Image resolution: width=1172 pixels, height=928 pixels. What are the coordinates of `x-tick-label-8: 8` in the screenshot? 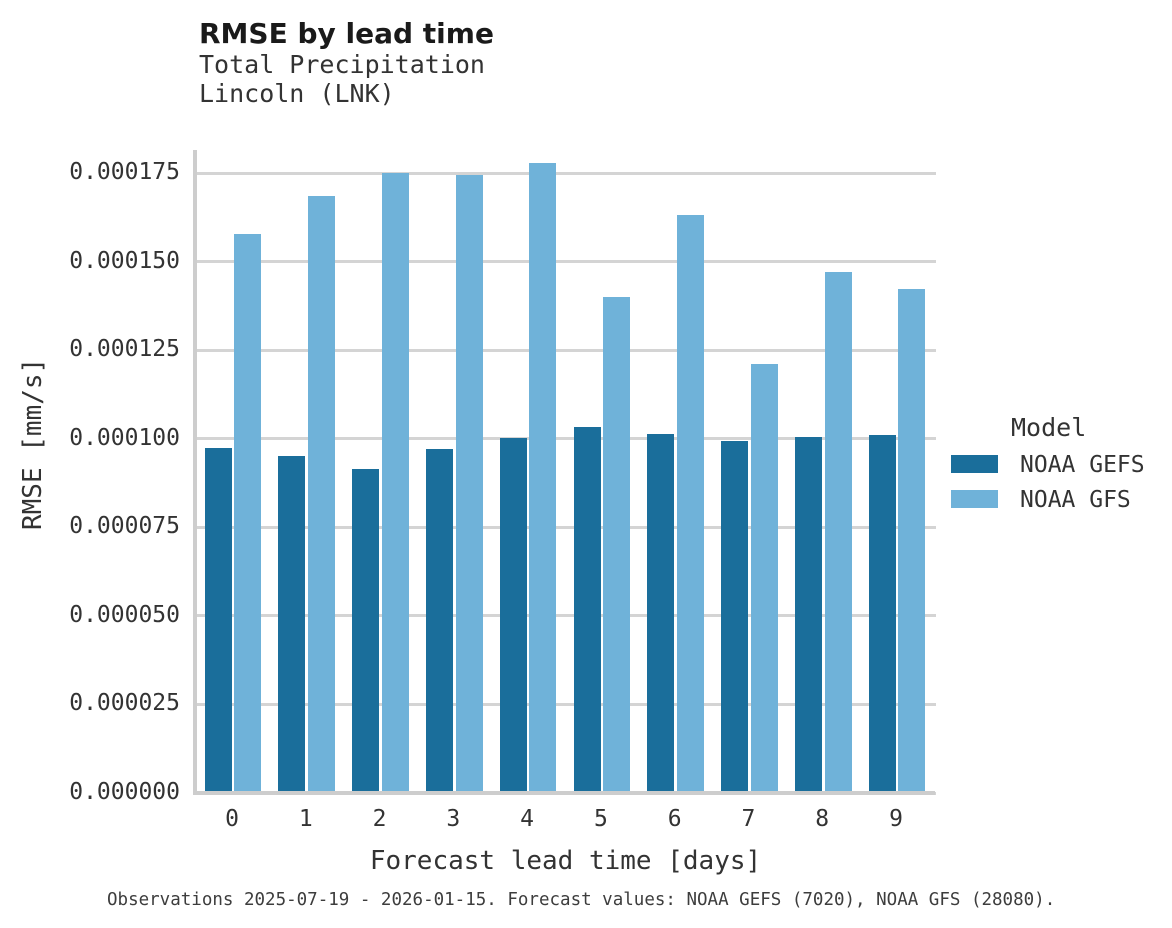 It's located at (822, 819).